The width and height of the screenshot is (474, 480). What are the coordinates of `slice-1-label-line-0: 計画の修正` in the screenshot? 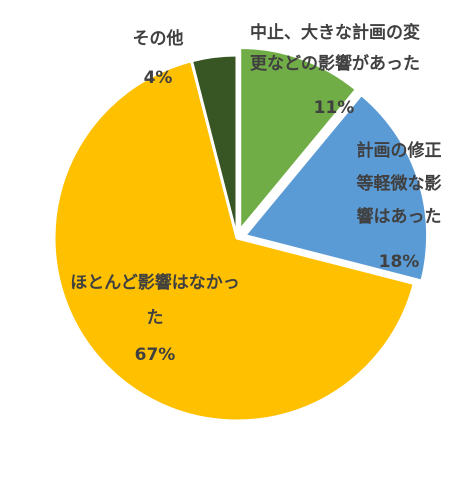 It's located at (399, 150).